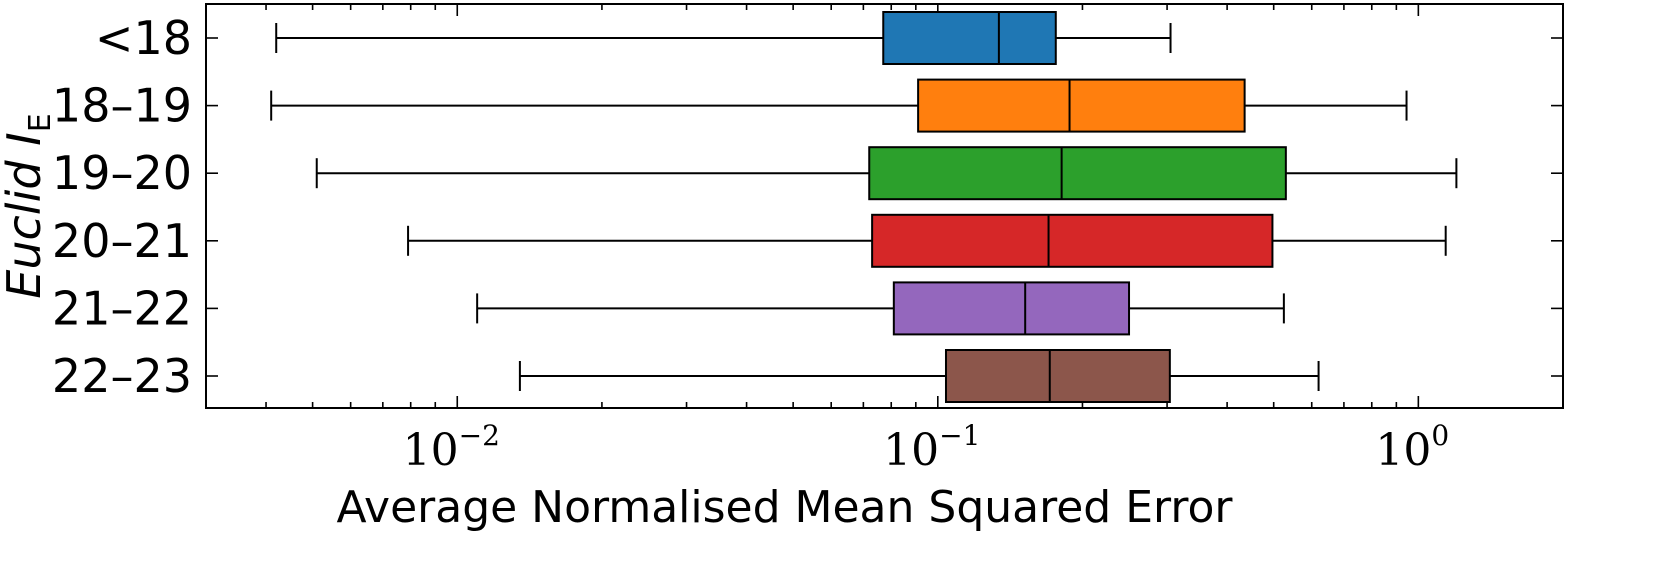 This screenshot has width=1661, height=565. Describe the element at coordinates (829, 38) in the screenshot. I see `box-1: <18` at that location.